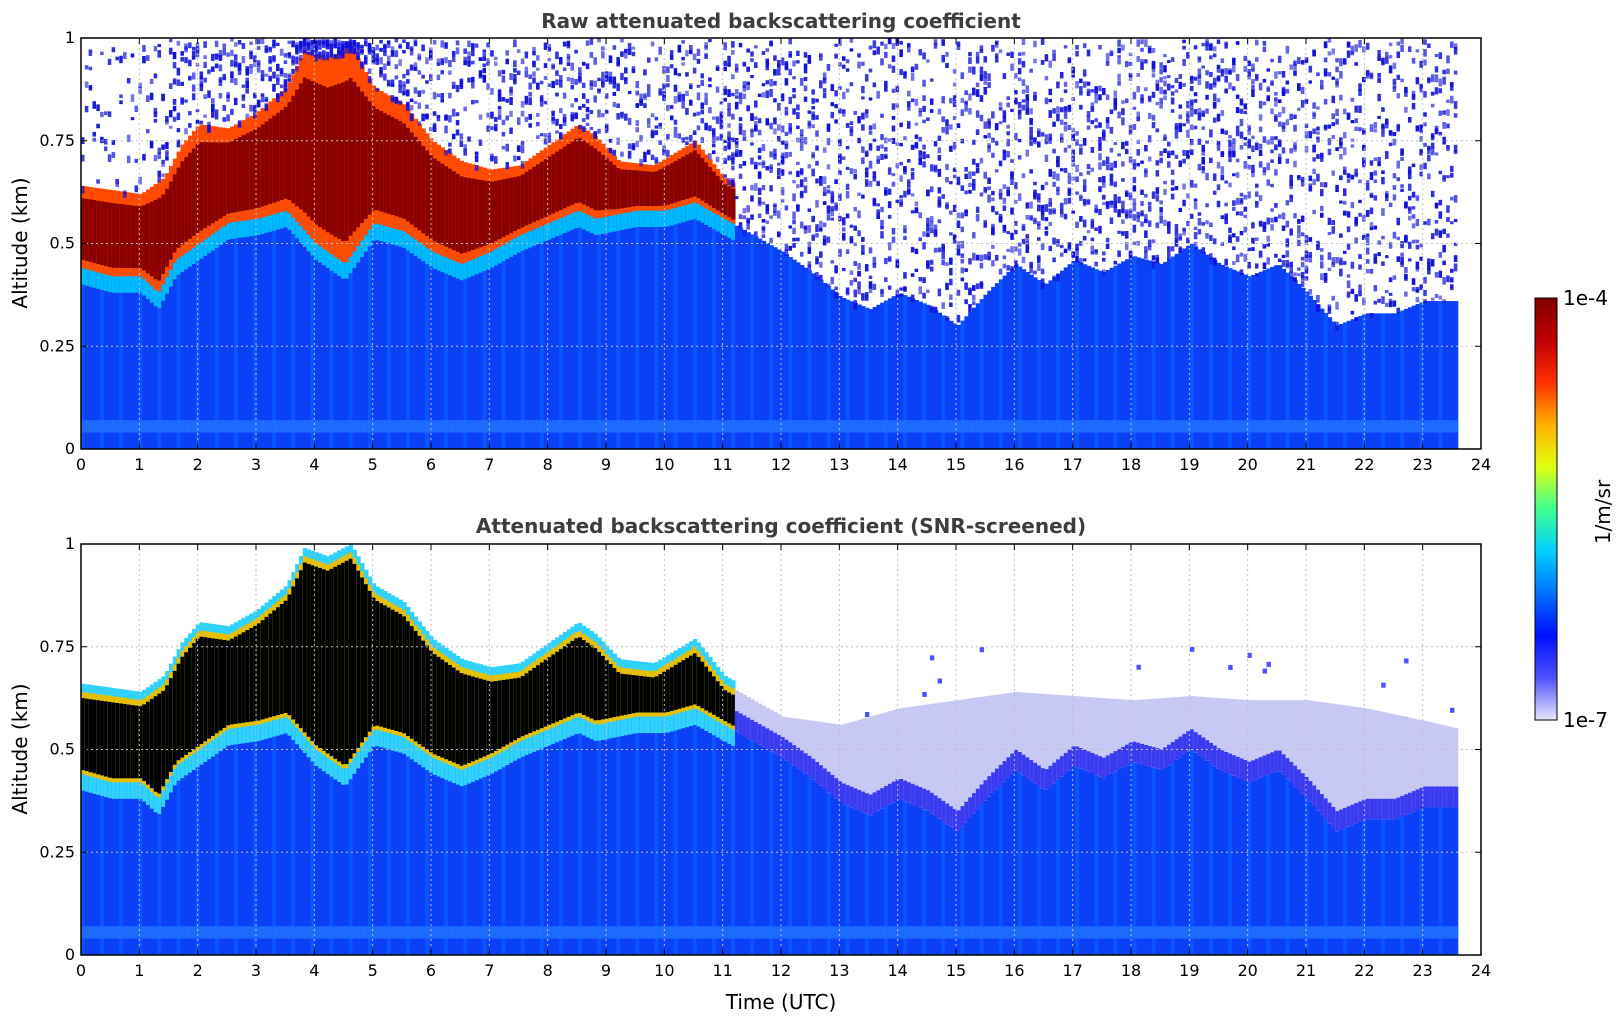 The width and height of the screenshot is (1621, 1020). What do you see at coordinates (217, 686) in the screenshot?
I see `screened-cloud-core` at bounding box center [217, 686].